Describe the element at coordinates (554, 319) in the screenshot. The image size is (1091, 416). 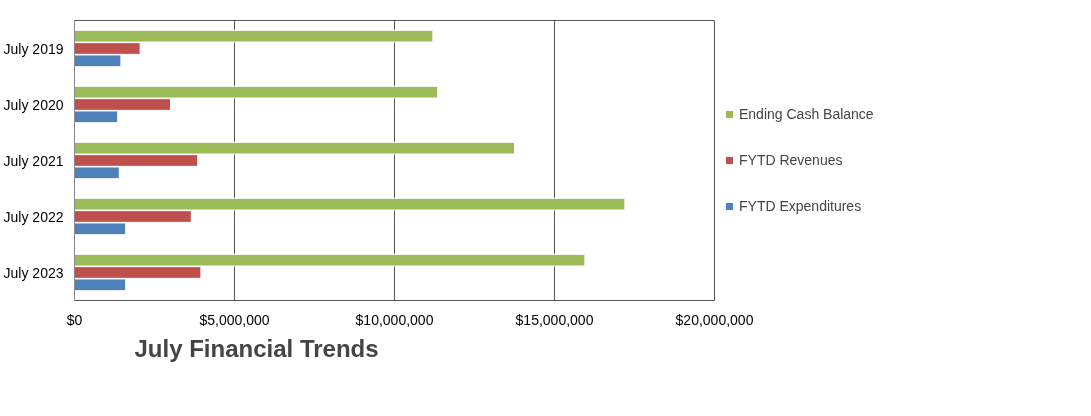
I see `x-tick-label: $15,000,000` at that location.